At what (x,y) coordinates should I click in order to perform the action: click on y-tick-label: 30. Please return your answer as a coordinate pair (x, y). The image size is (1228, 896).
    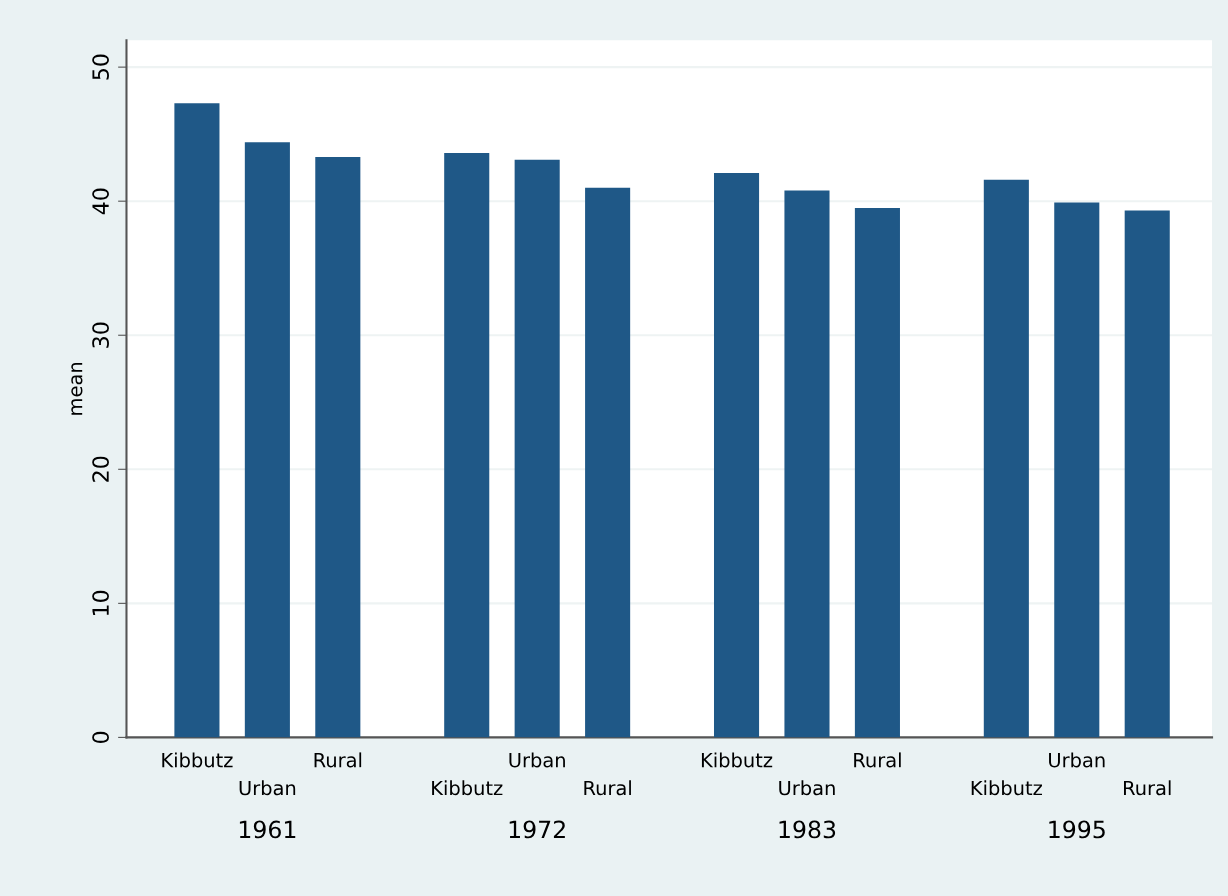
    Looking at the image, I should click on (100, 335).